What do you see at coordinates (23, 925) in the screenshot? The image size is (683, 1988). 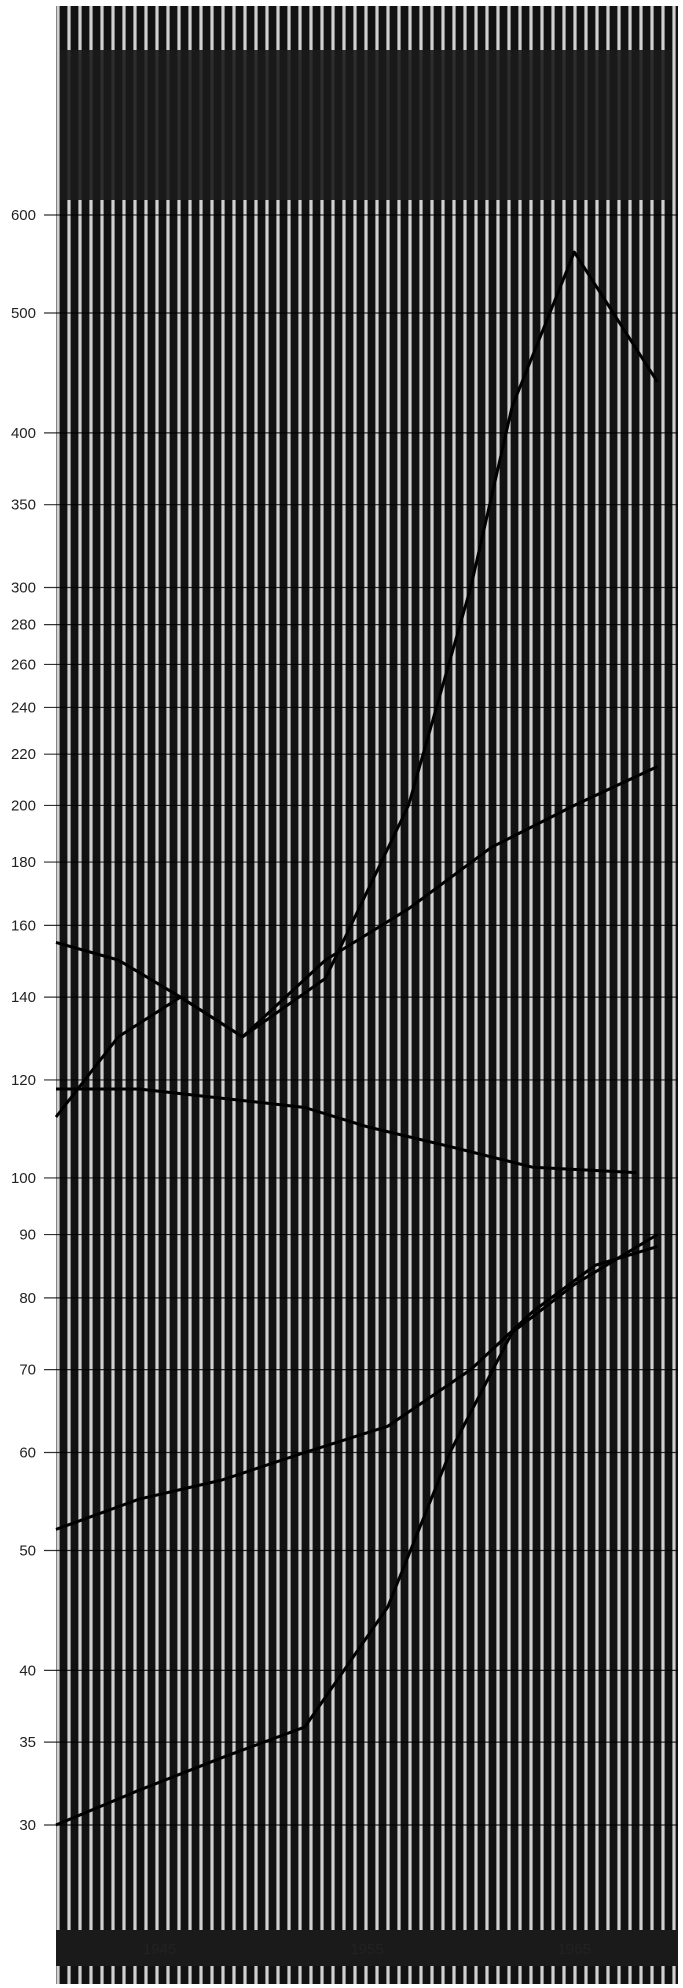 I see `y-tick-label: 160` at bounding box center [23, 925].